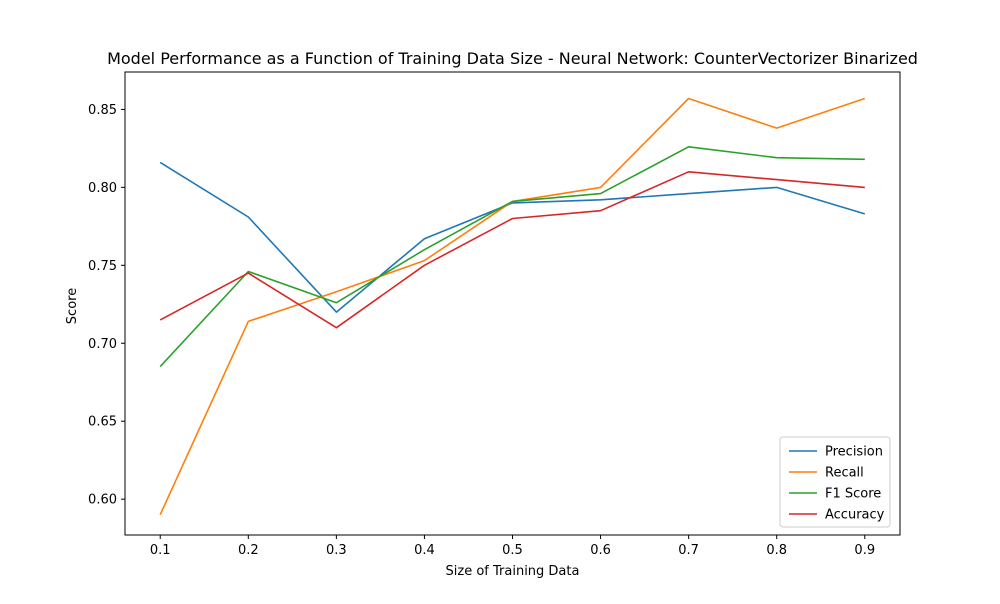 Image resolution: width=1000 pixels, height=604 pixels. What do you see at coordinates (512, 550) in the screenshot?
I see `x-tick-label: 0.5` at bounding box center [512, 550].